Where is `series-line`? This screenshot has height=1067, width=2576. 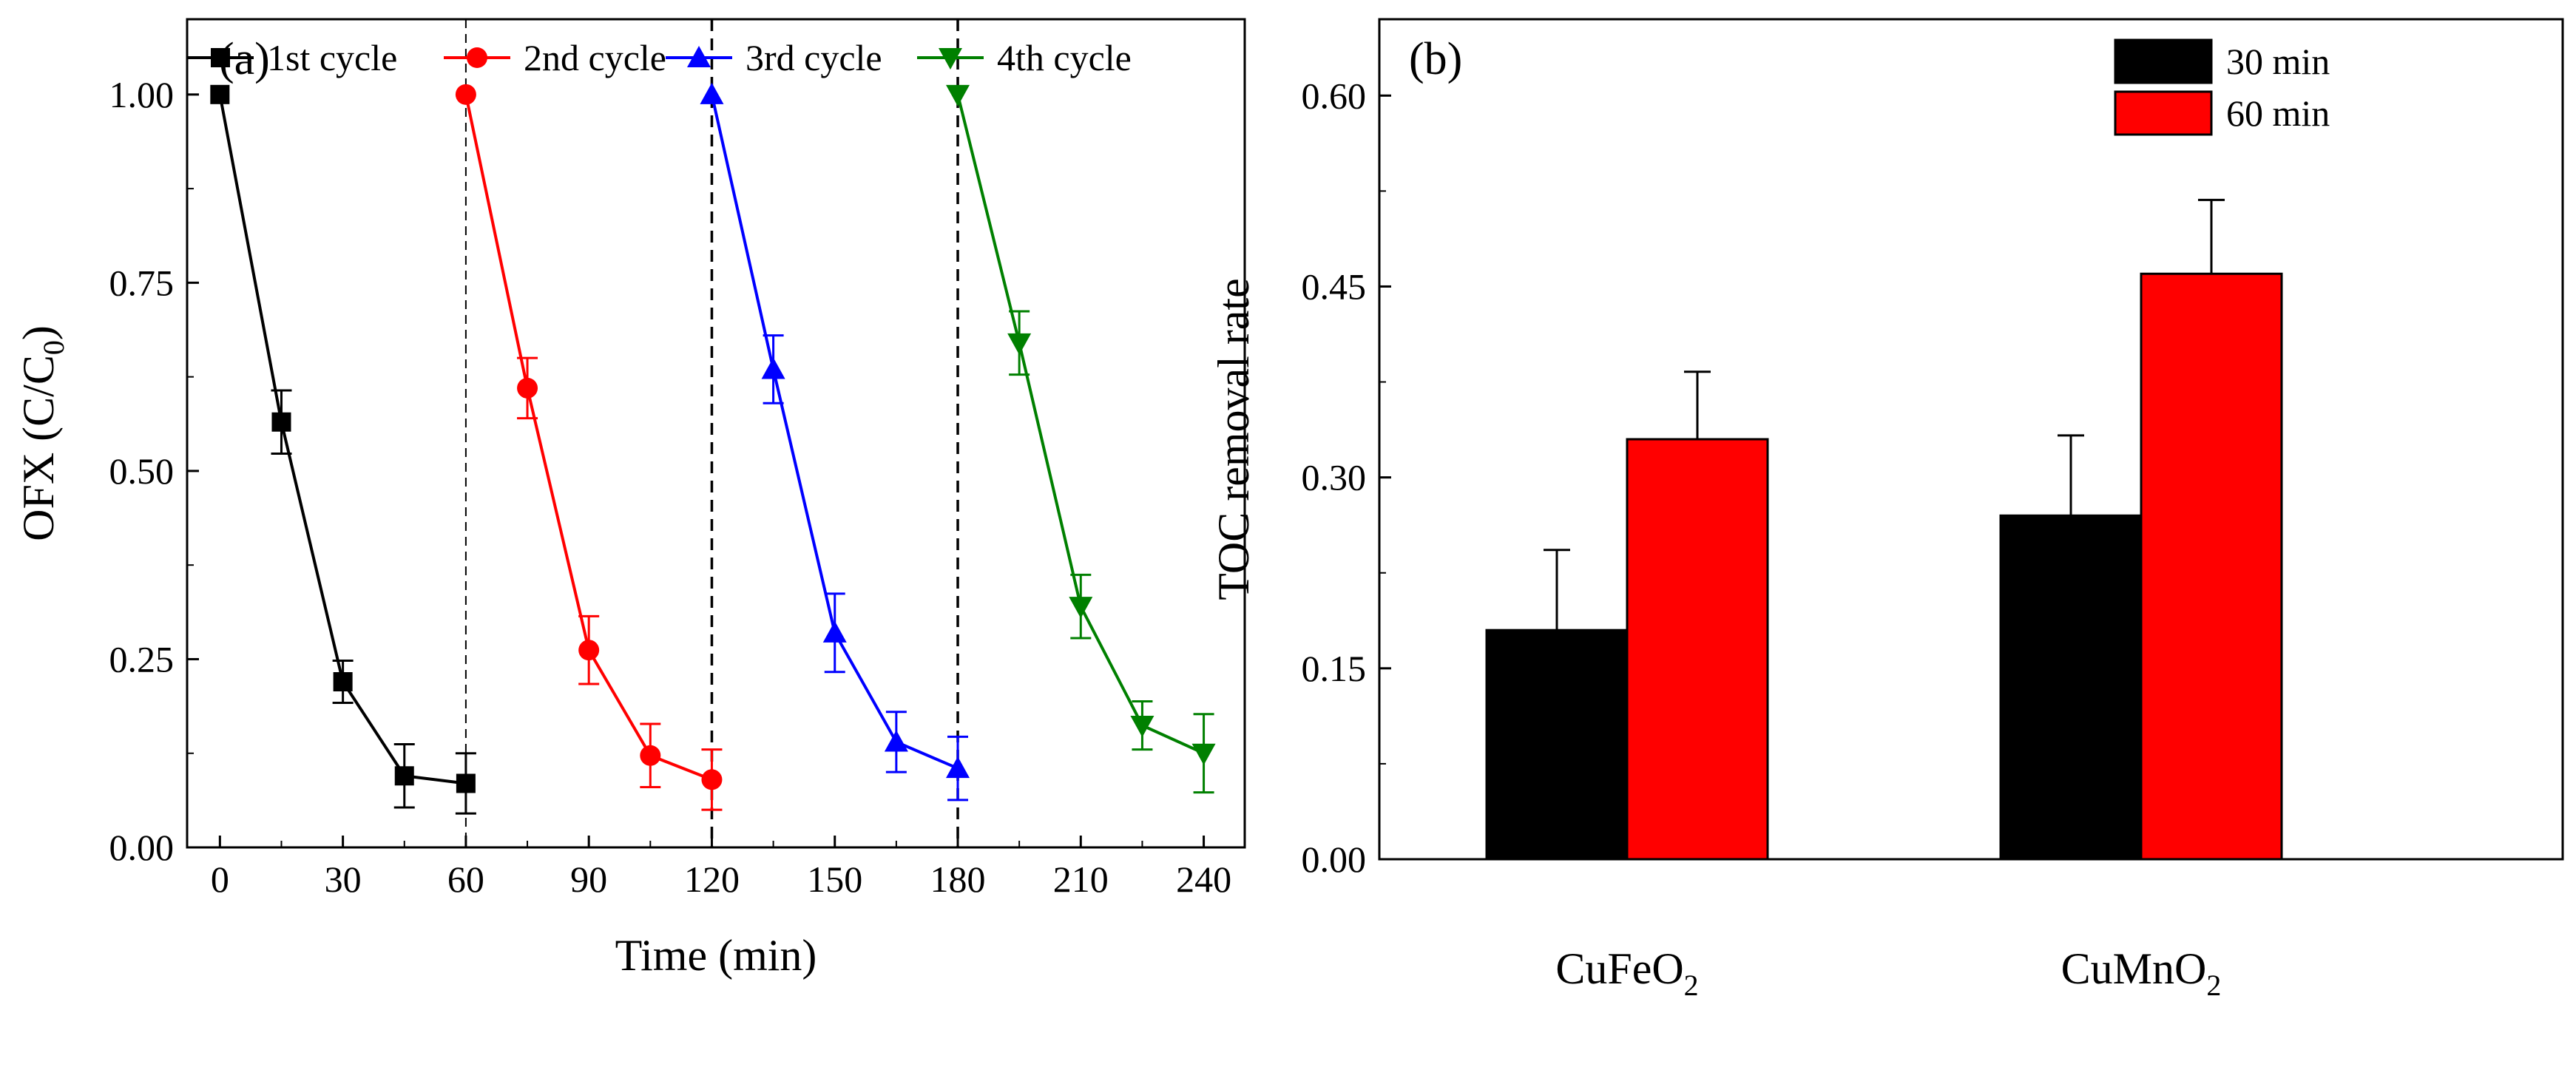 series-line is located at coordinates (1080, 424).